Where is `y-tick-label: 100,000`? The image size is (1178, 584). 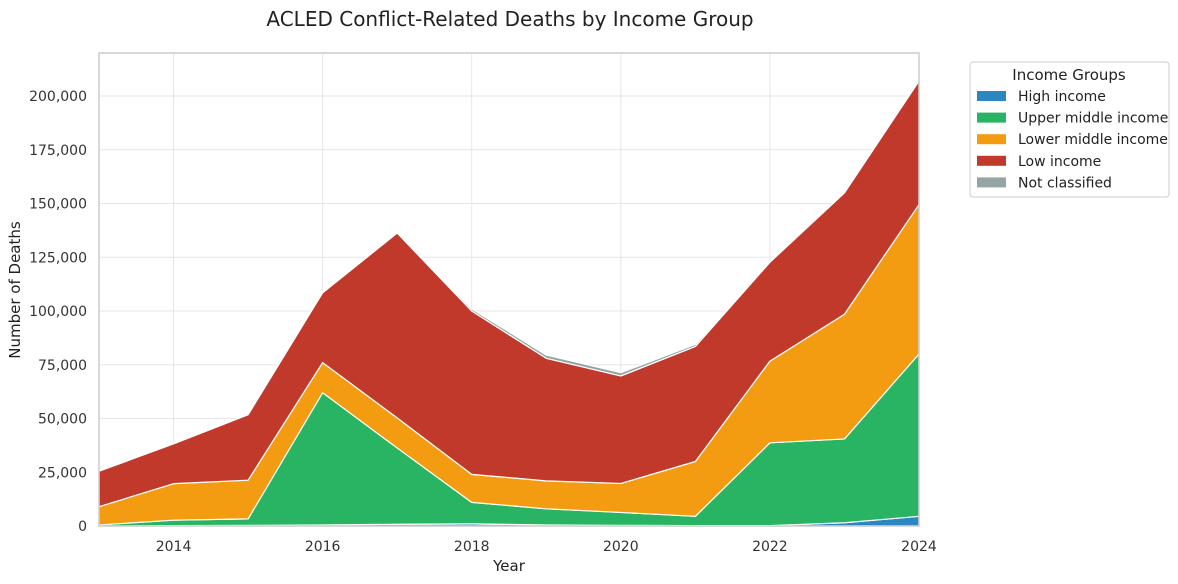 y-tick-label: 100,000 is located at coordinates (58, 312).